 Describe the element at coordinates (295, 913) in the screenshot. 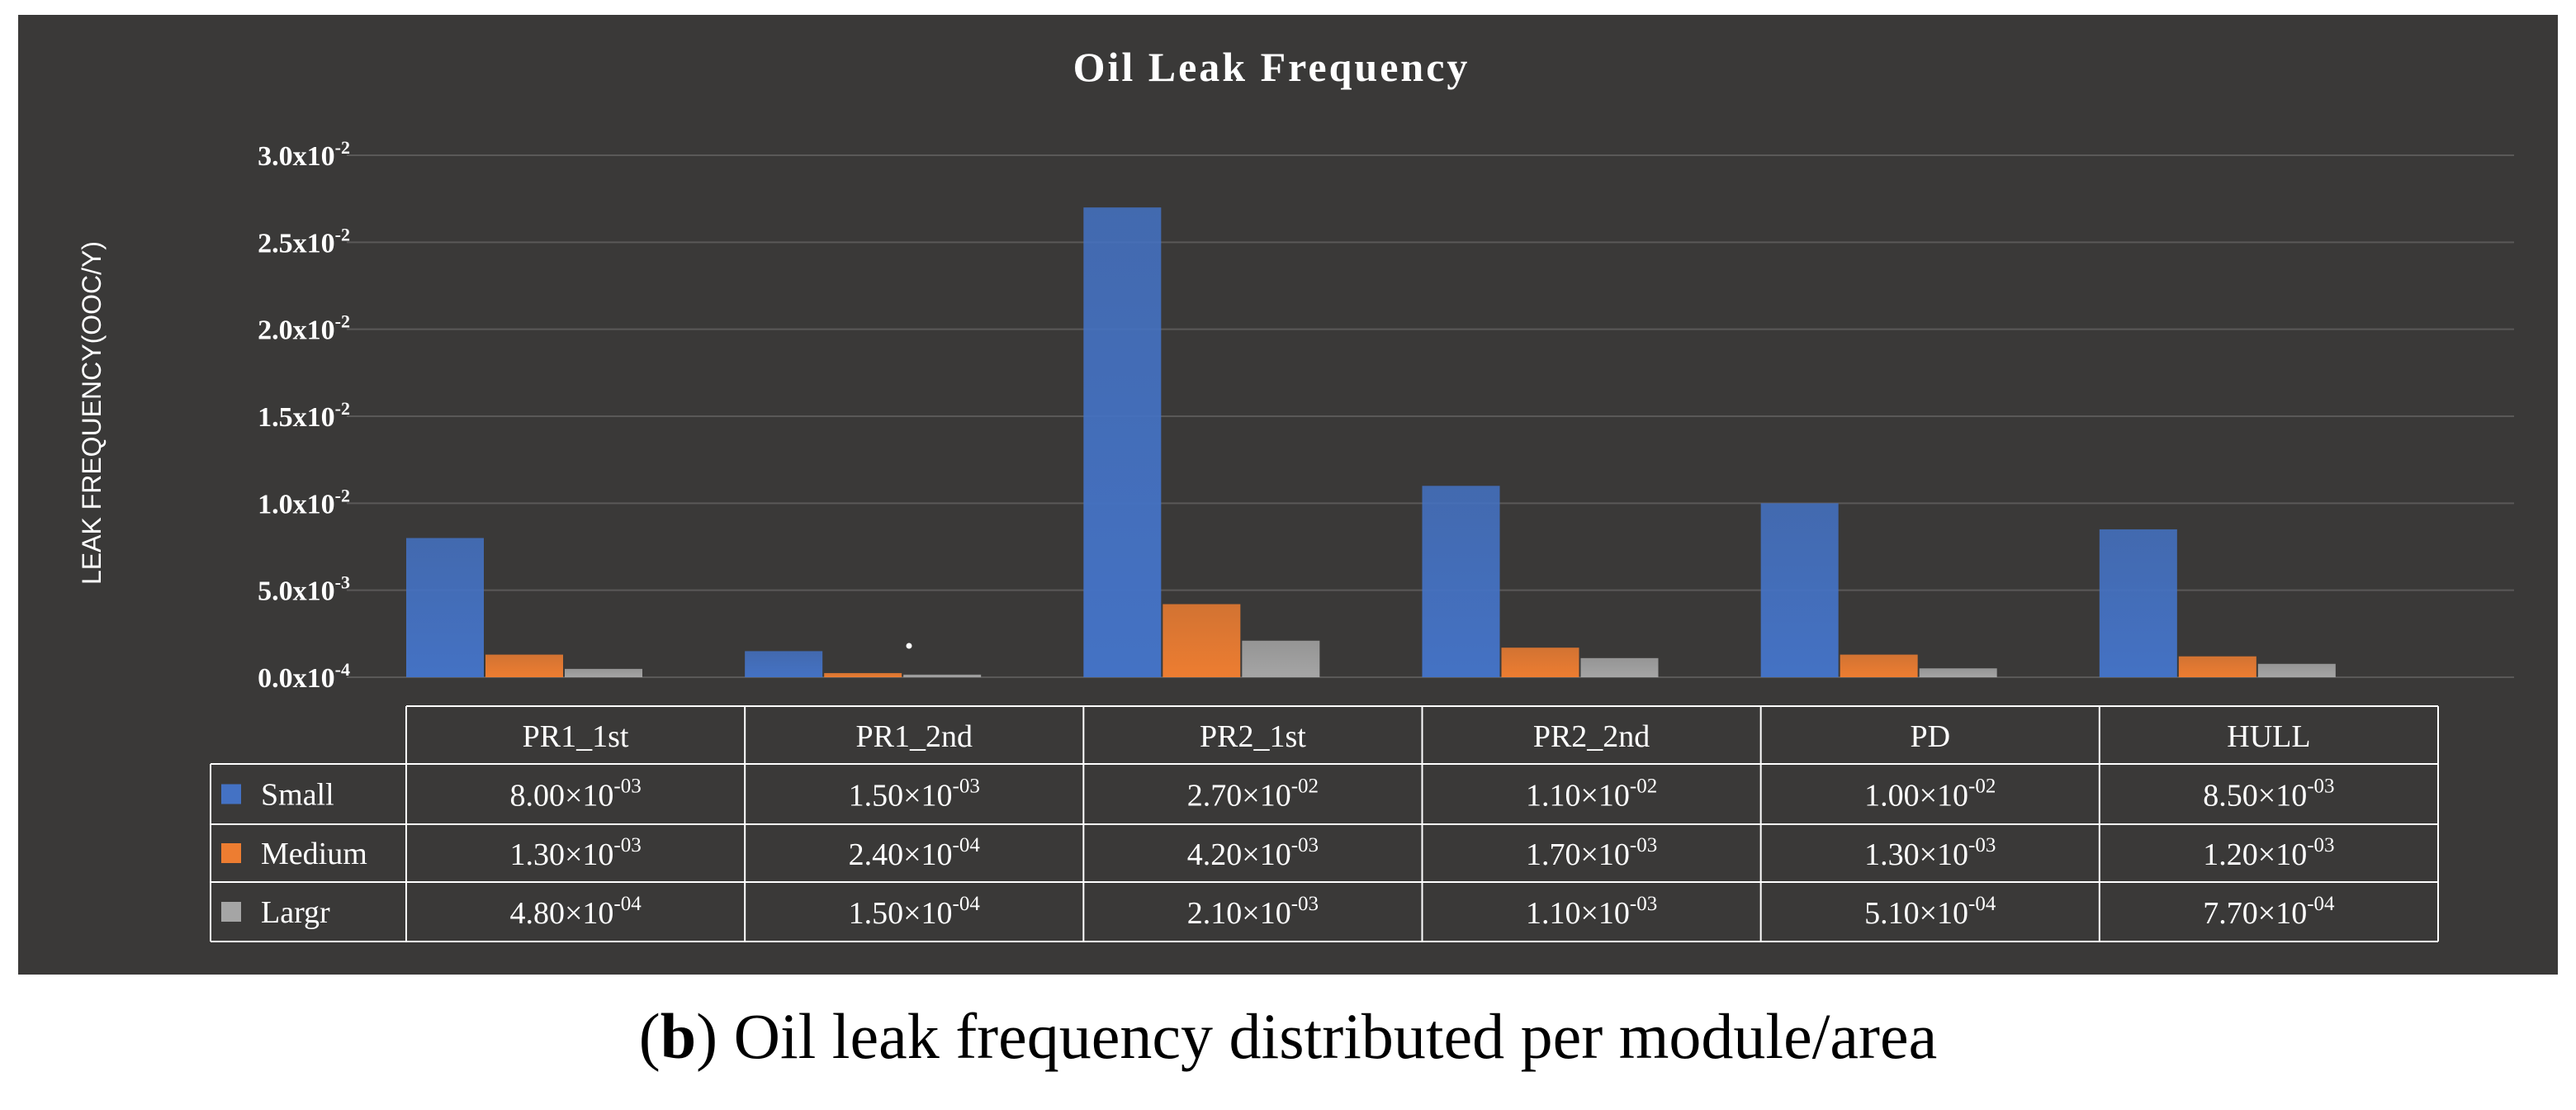

I see `legend-label: Largr` at that location.